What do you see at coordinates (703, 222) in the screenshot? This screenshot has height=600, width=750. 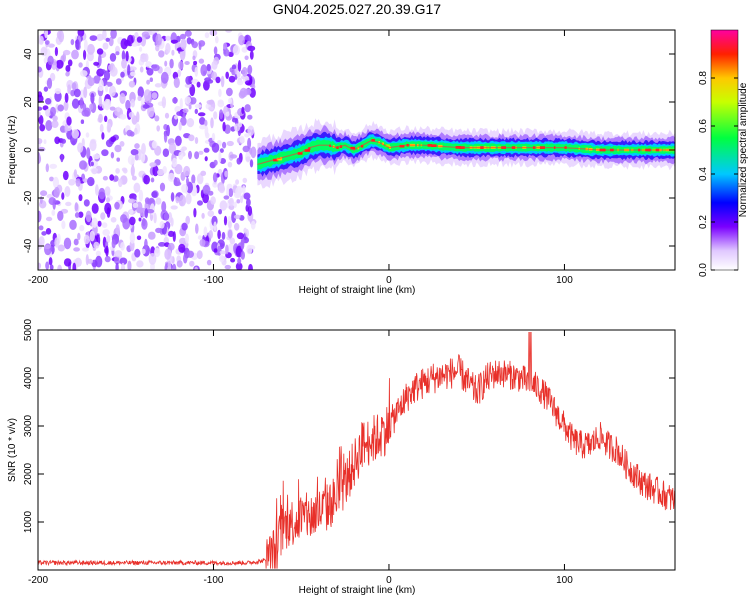 I see `colorbar-tick-label: 0.2` at bounding box center [703, 222].